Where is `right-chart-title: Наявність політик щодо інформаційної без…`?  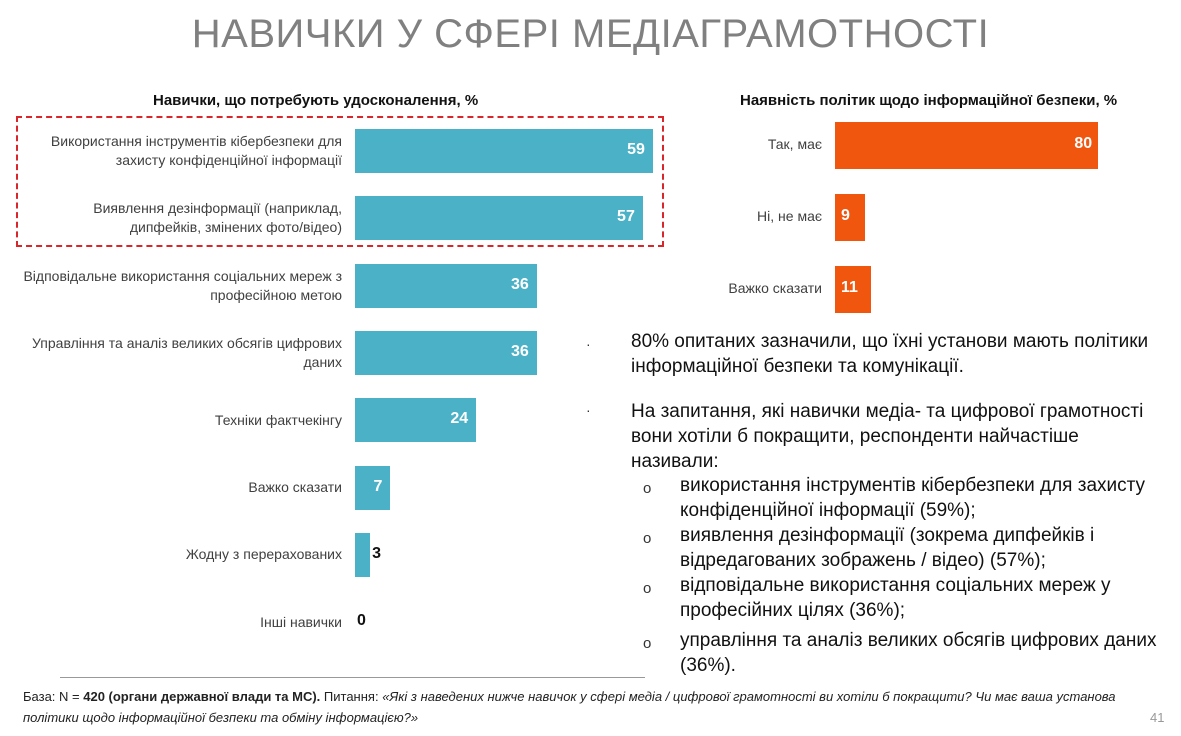 right-chart-title: Наявність політик щодо інформаційної без… is located at coordinates (929, 100).